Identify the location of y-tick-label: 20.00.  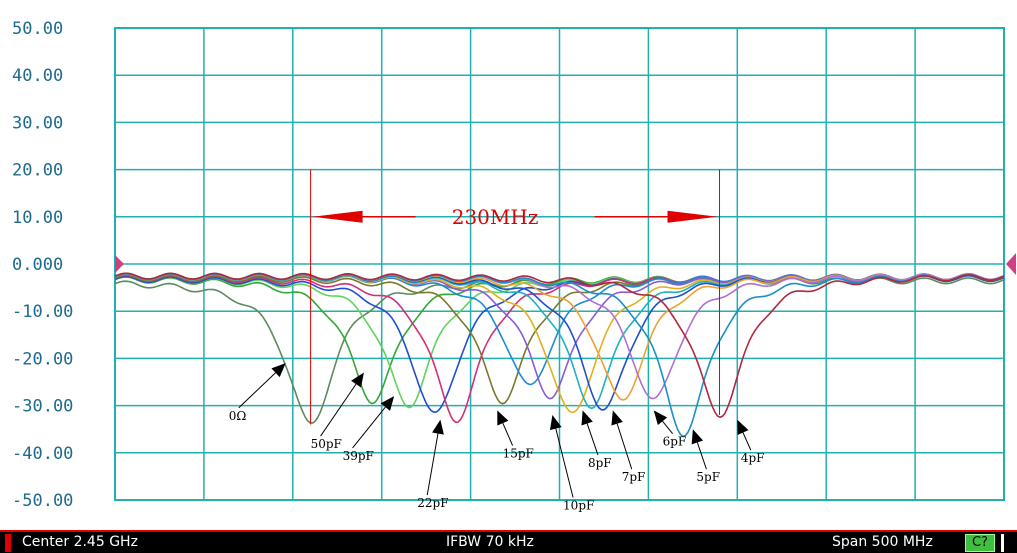
(37, 171).